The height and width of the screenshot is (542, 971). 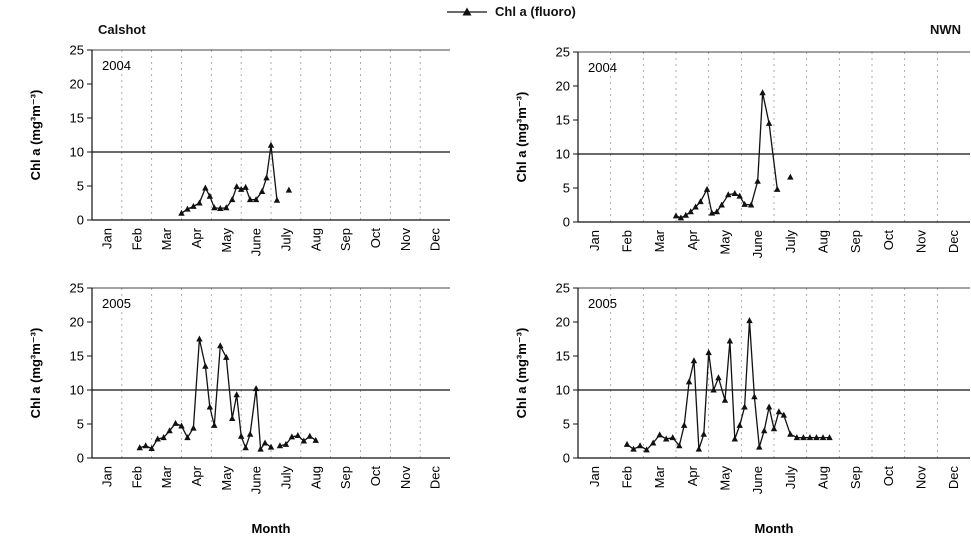 What do you see at coordinates (166, 238) in the screenshot?
I see `x-tick-label: Mar` at bounding box center [166, 238].